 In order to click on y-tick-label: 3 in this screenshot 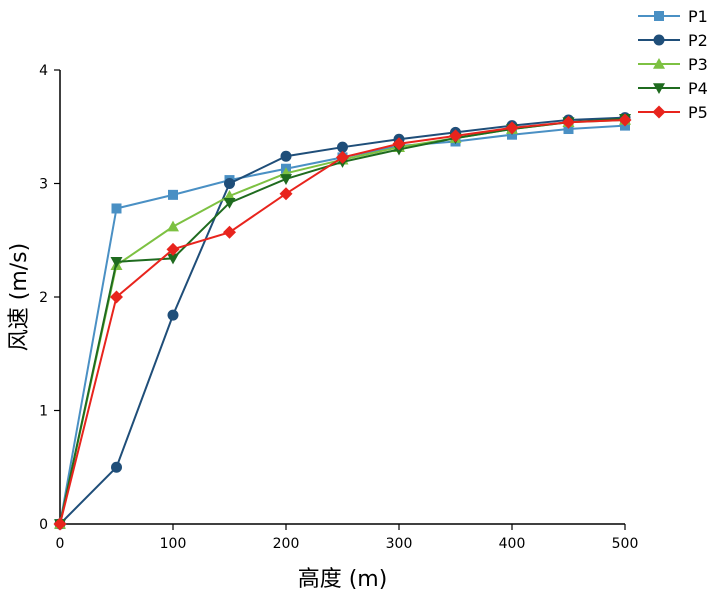, I will do `click(43, 185)`.